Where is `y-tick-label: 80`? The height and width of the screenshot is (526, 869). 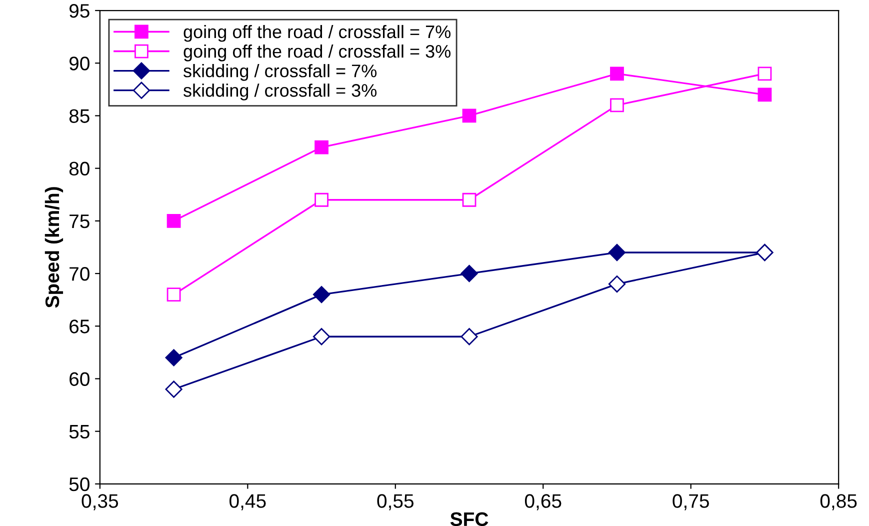
y-tick-label: 80 is located at coordinates (79, 169).